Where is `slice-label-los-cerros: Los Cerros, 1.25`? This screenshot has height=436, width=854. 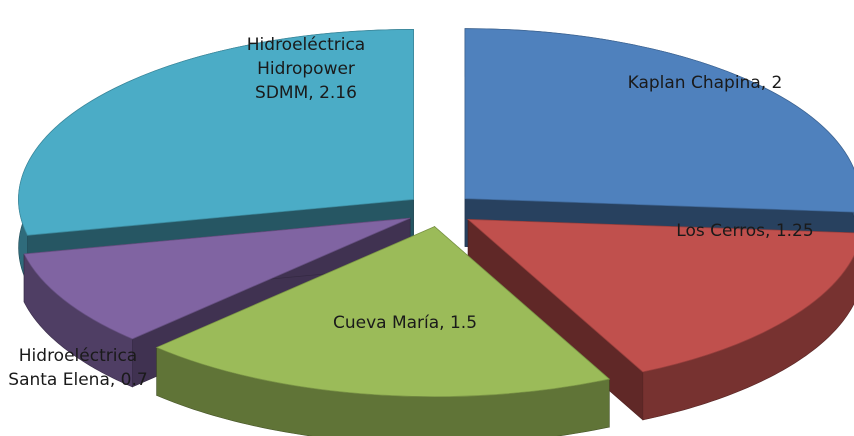 slice-label-los-cerros: Los Cerros, 1.25 is located at coordinates (744, 231).